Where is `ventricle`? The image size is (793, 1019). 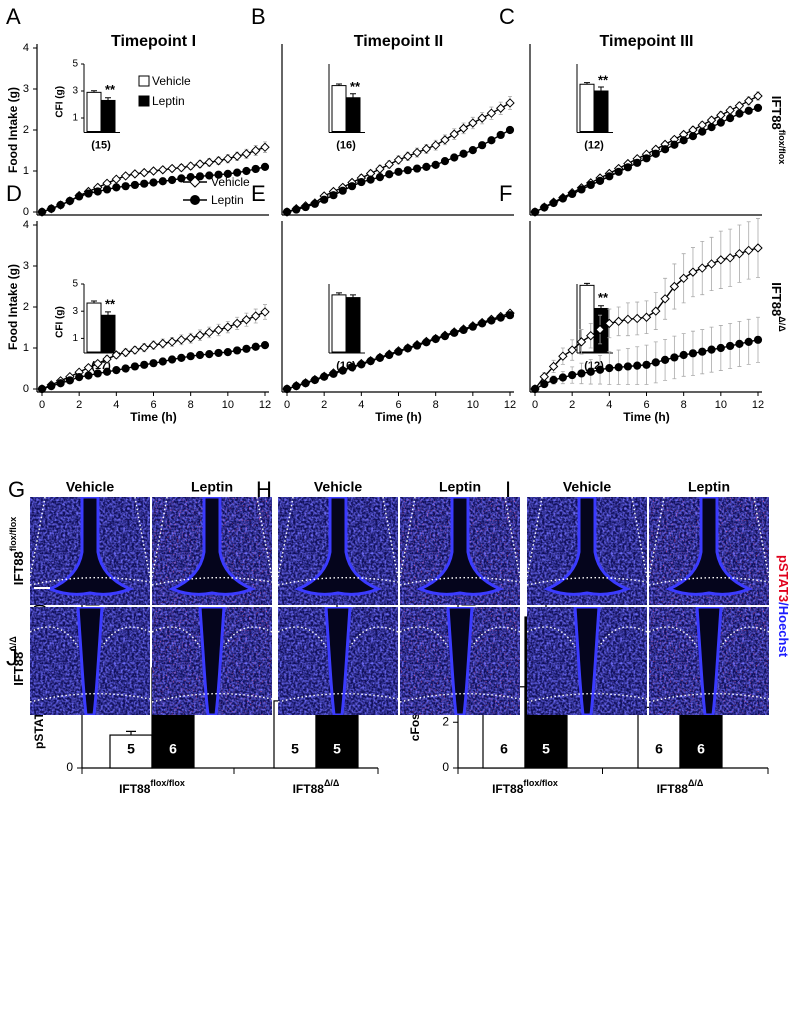 ventricle is located at coordinates (90, 661).